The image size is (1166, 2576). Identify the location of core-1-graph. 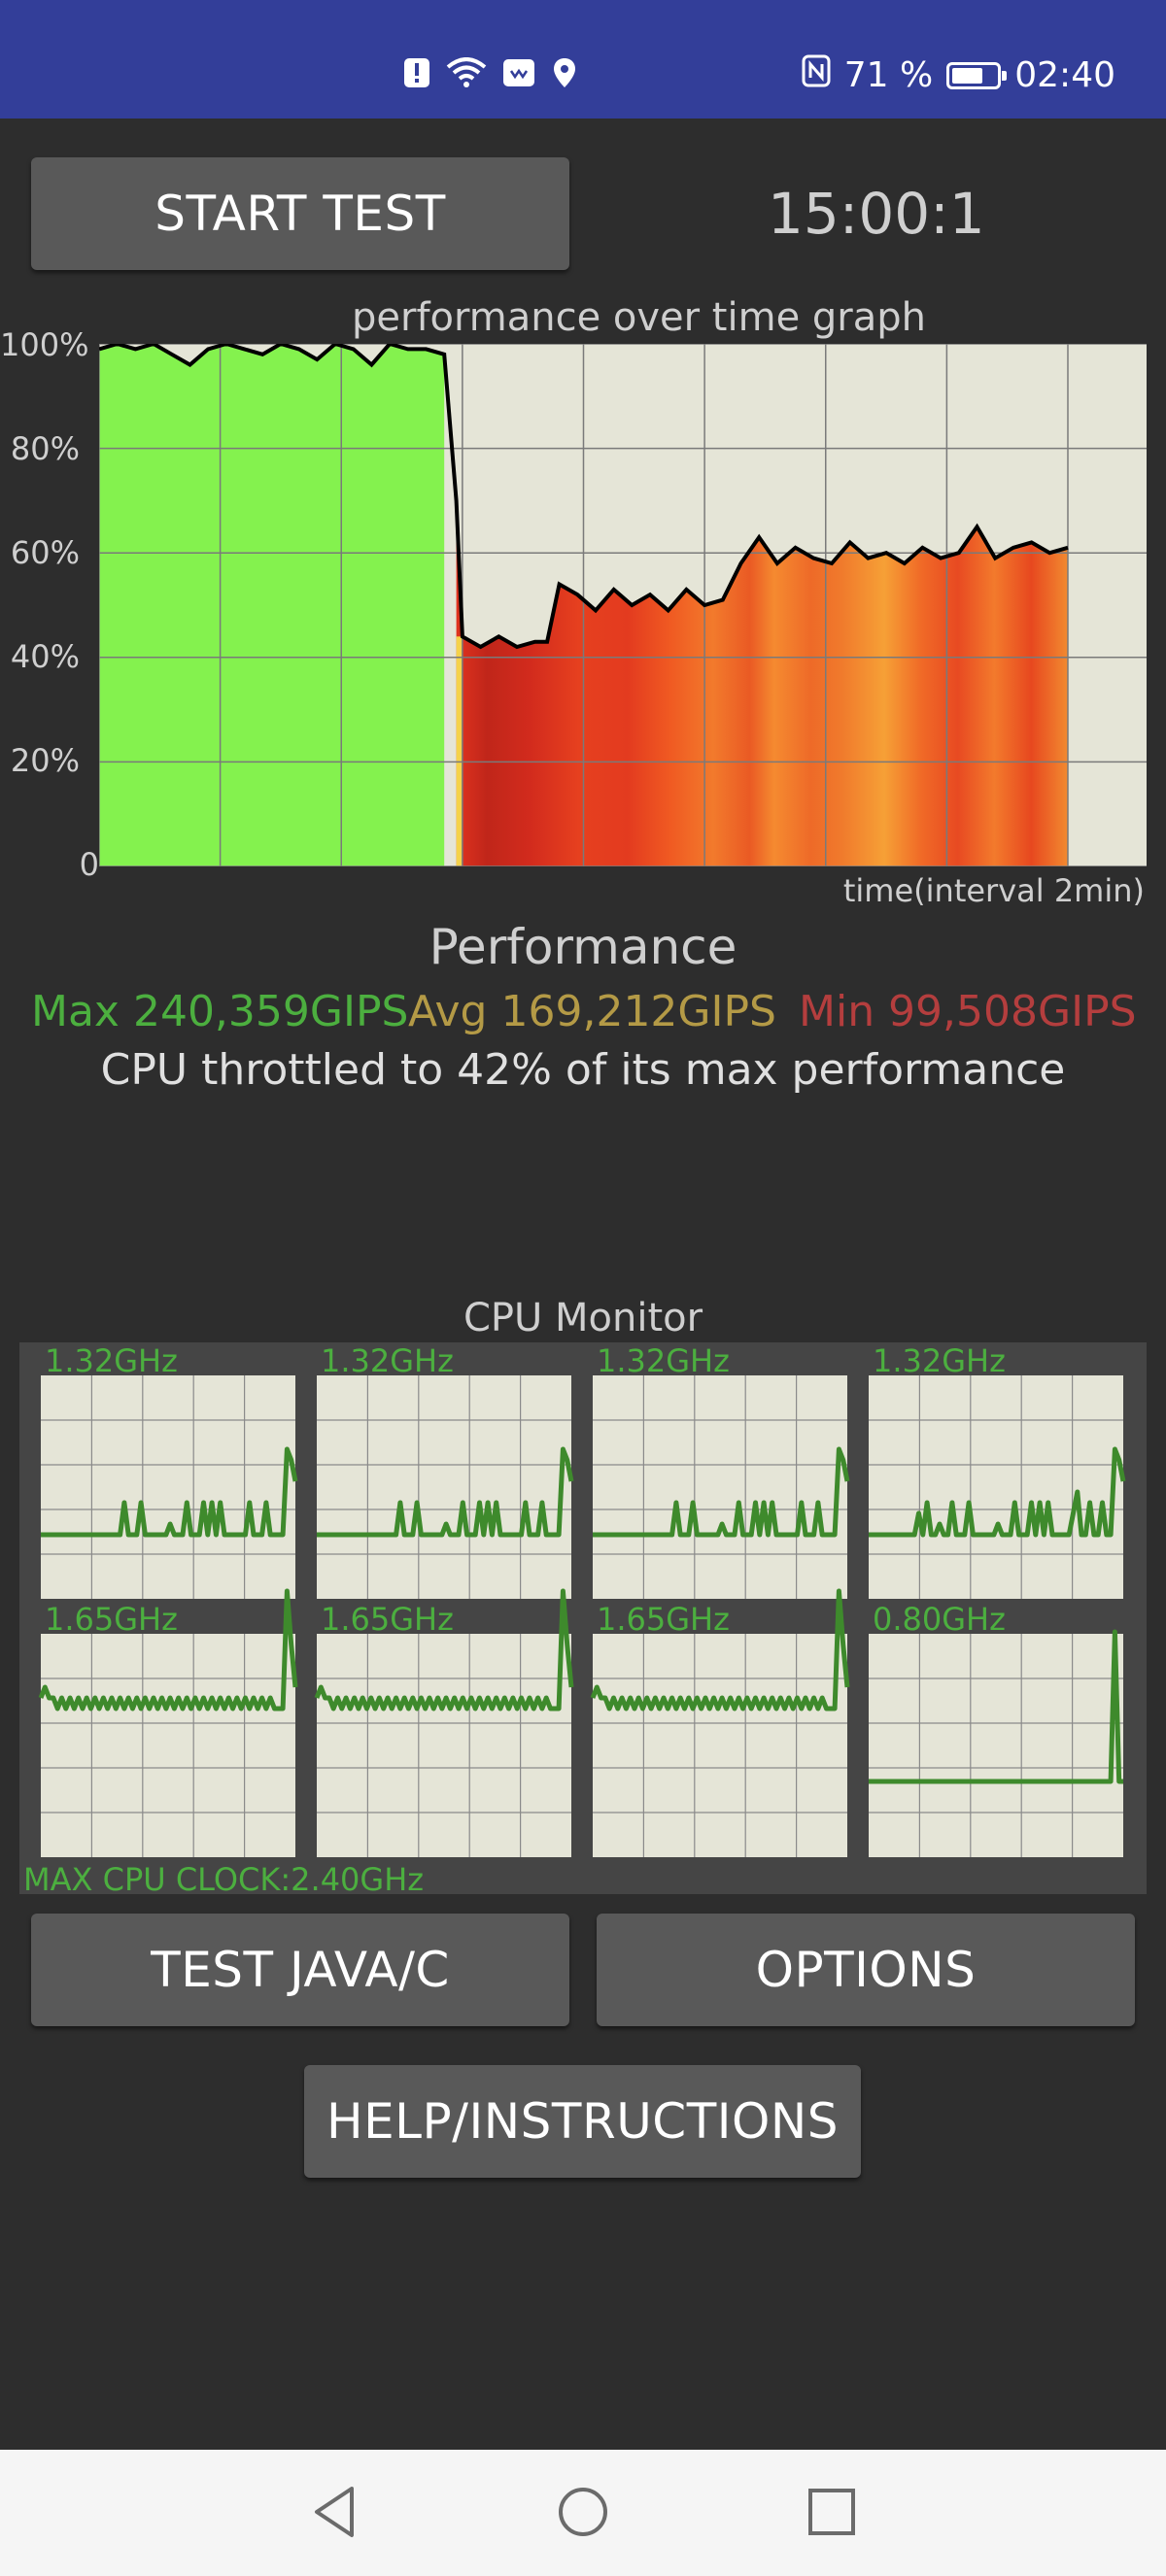
(169, 1487).